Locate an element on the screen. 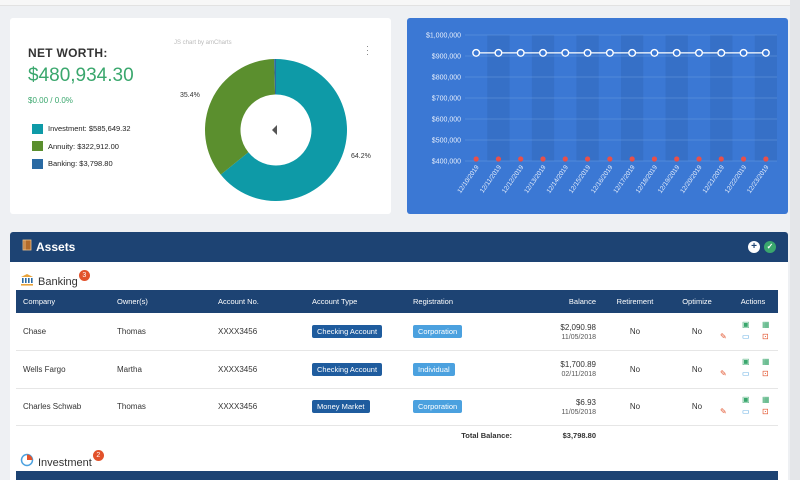 Image resolution: width=800 pixels, height=480 pixels. chart-menu-icon: · · · is located at coordinates (367, 50).